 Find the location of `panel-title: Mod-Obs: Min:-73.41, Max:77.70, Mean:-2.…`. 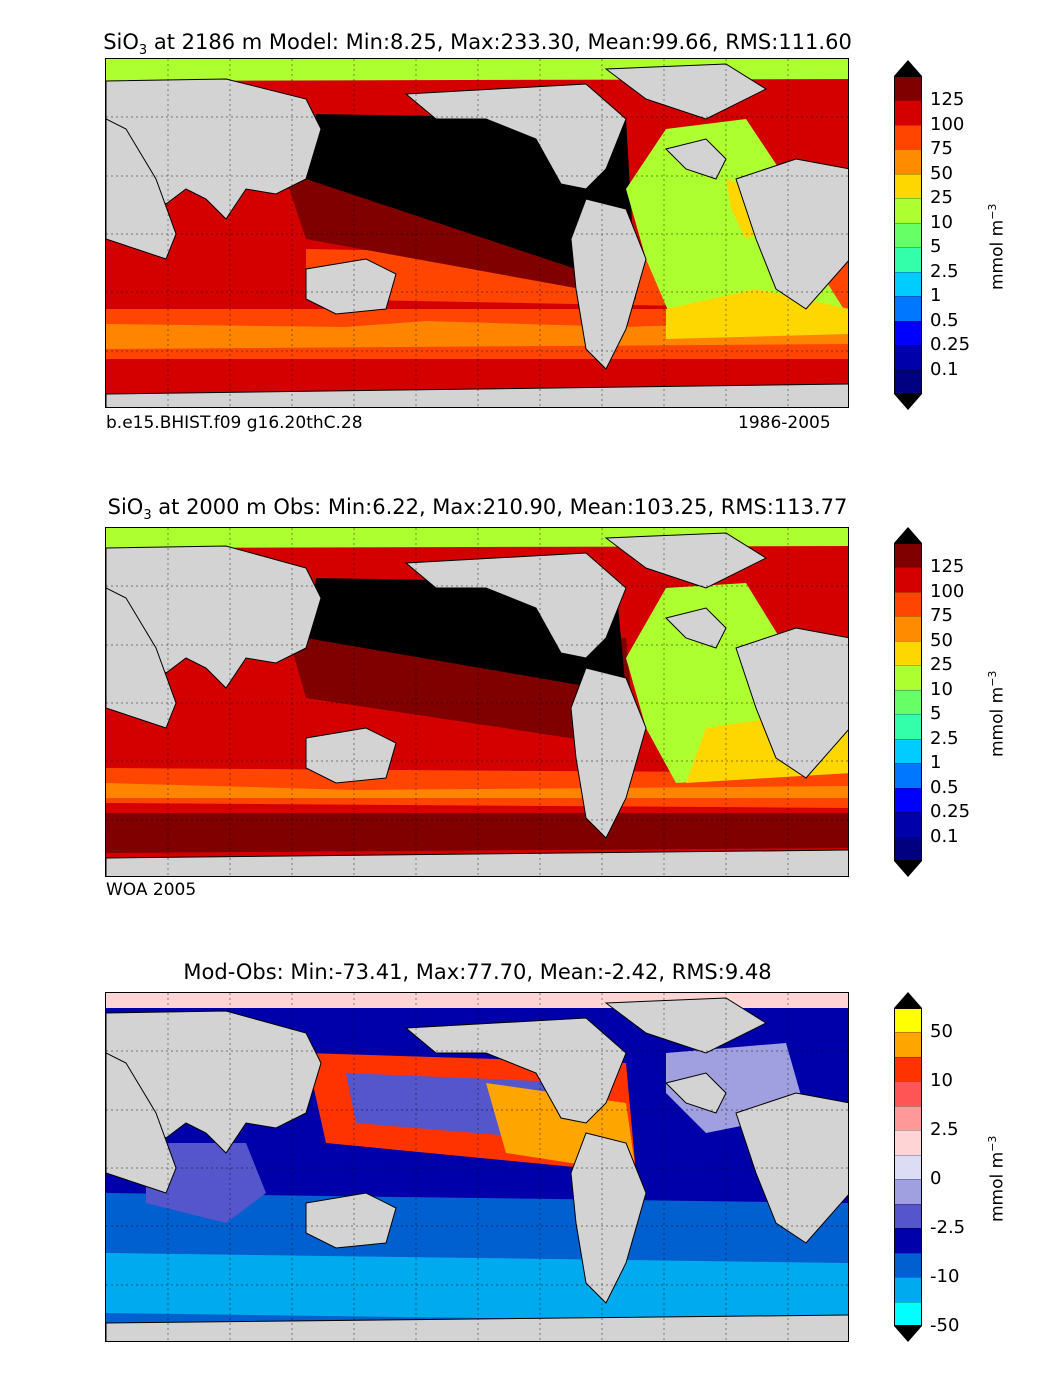

panel-title: Mod-Obs: Min:-73.41, Max:77.70, Mean:-2.… is located at coordinates (477, 972).